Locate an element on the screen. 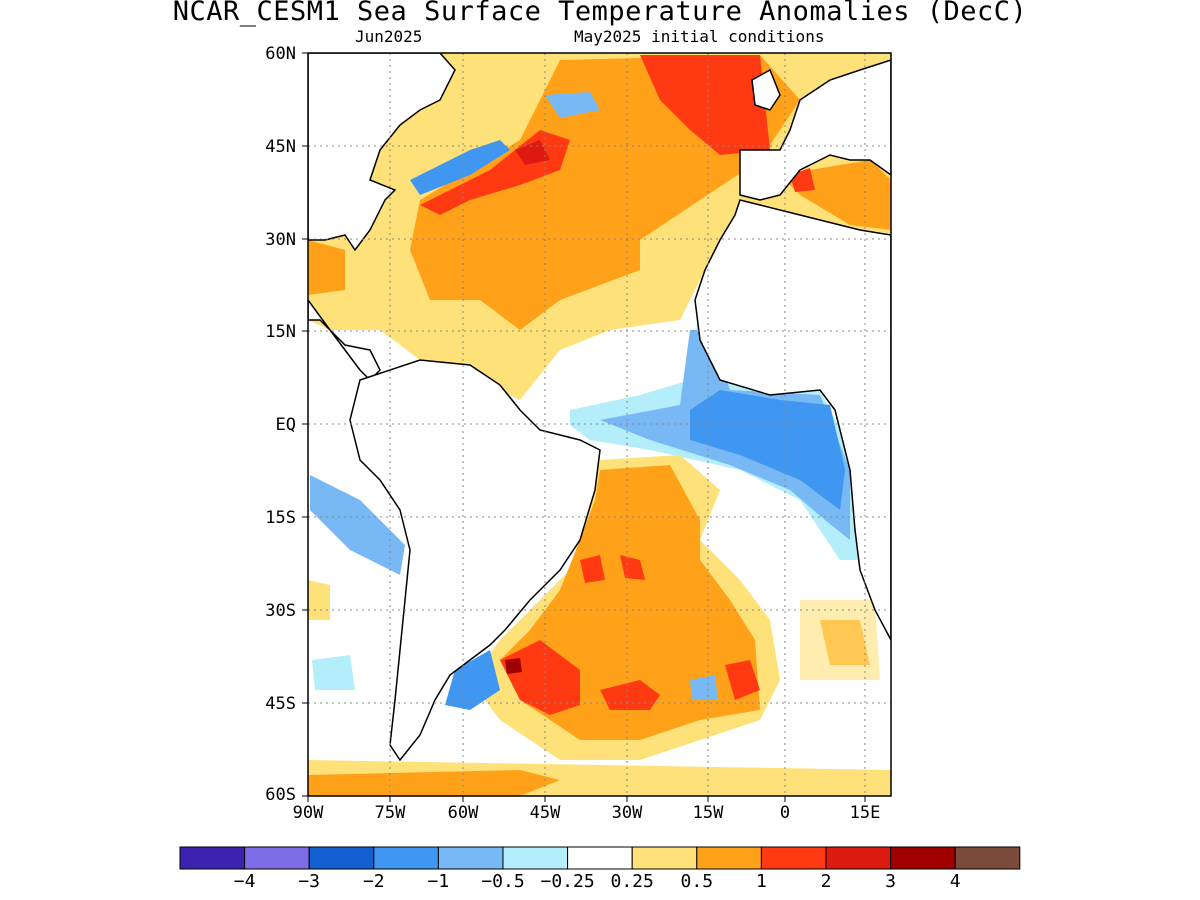  colorbar-label: −4 is located at coordinates (244, 881).